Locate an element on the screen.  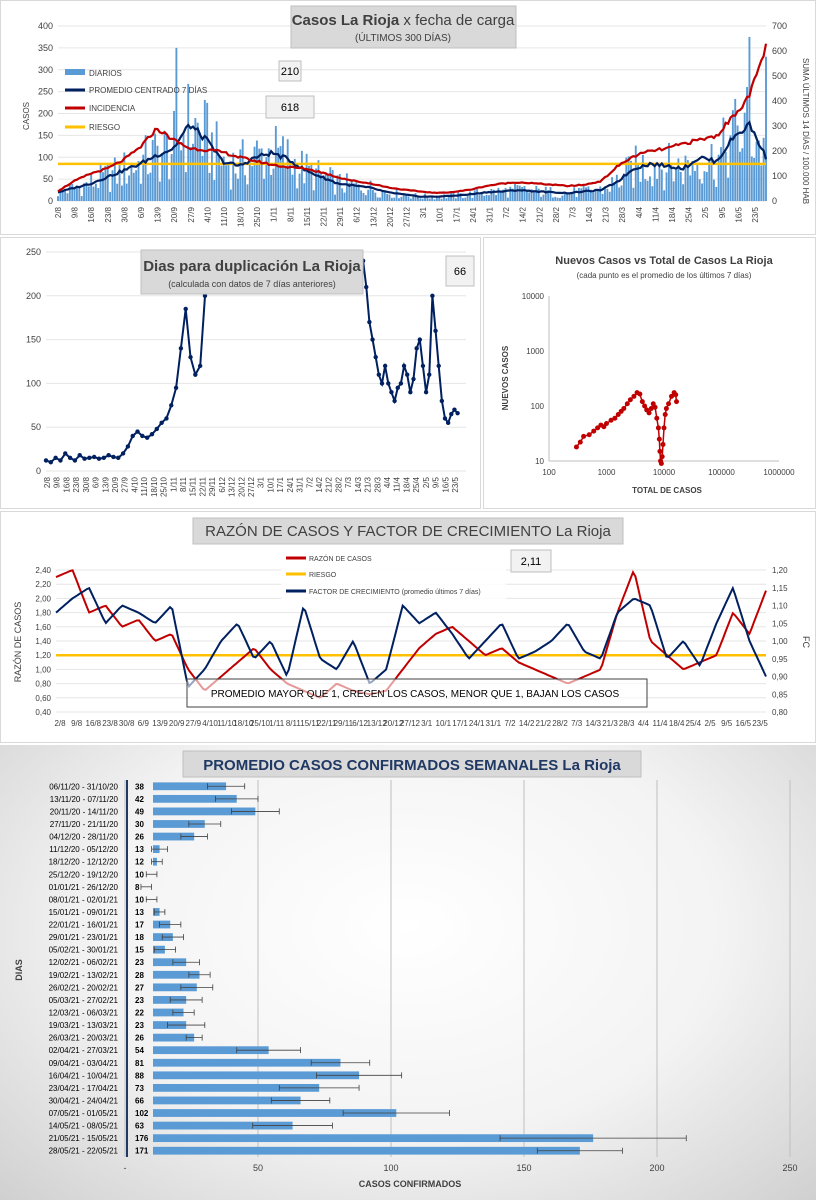
category-label: 20/11/20 - 14/11/20 is located at coordinates (84, 811).